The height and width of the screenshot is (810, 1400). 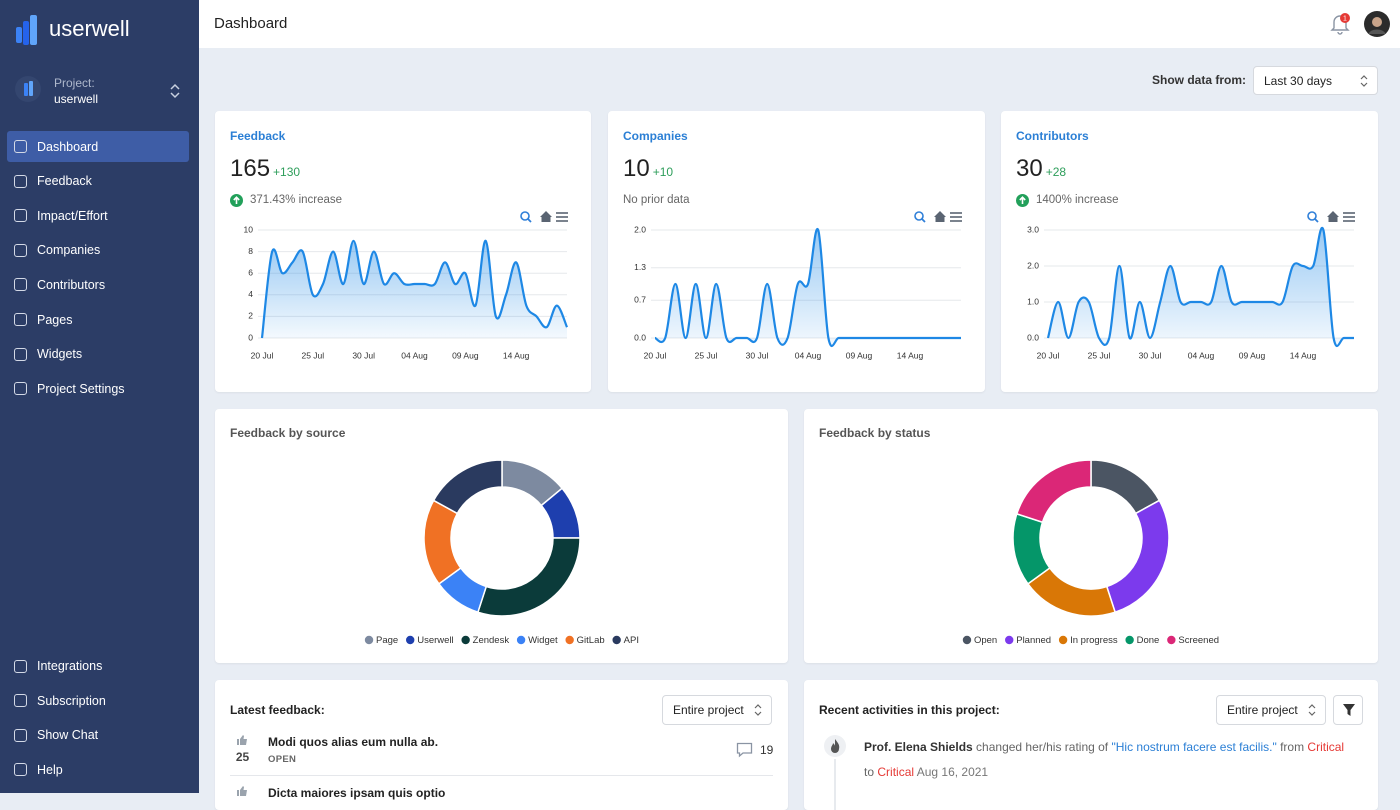 I want to click on donut-chart: Page Userwell Zendesk Widget GitLab API, so click(x=501, y=552).